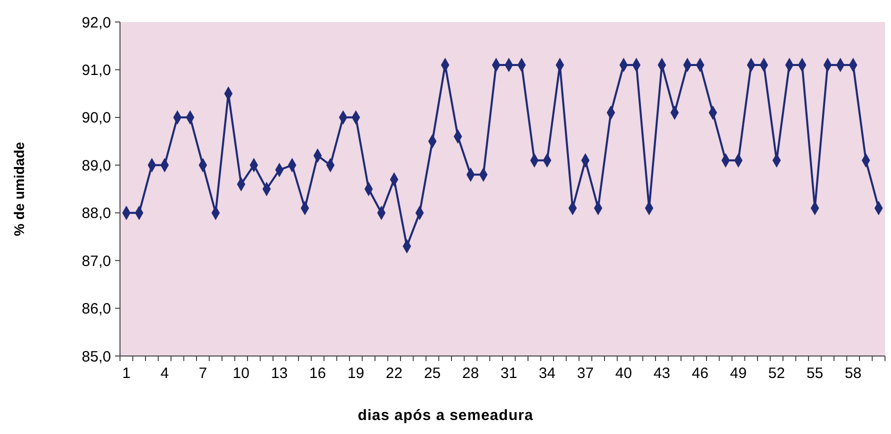 The height and width of the screenshot is (434, 891). Describe the element at coordinates (853, 373) in the screenshot. I see `x-tick-label: 58` at that location.